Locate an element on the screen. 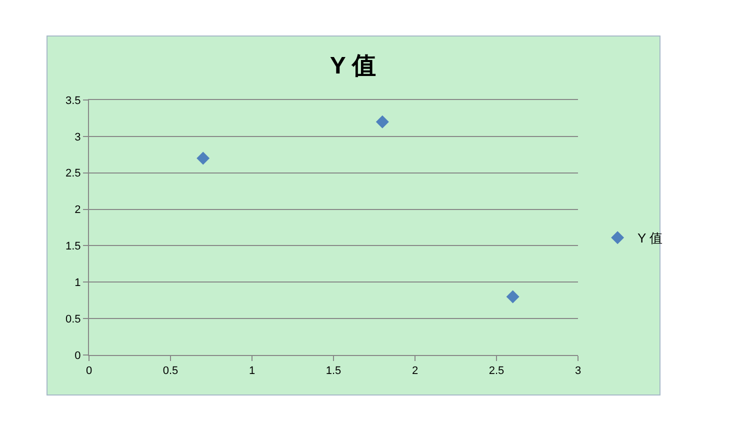 The image size is (730, 445). x-tick-label: 0 is located at coordinates (89, 371).